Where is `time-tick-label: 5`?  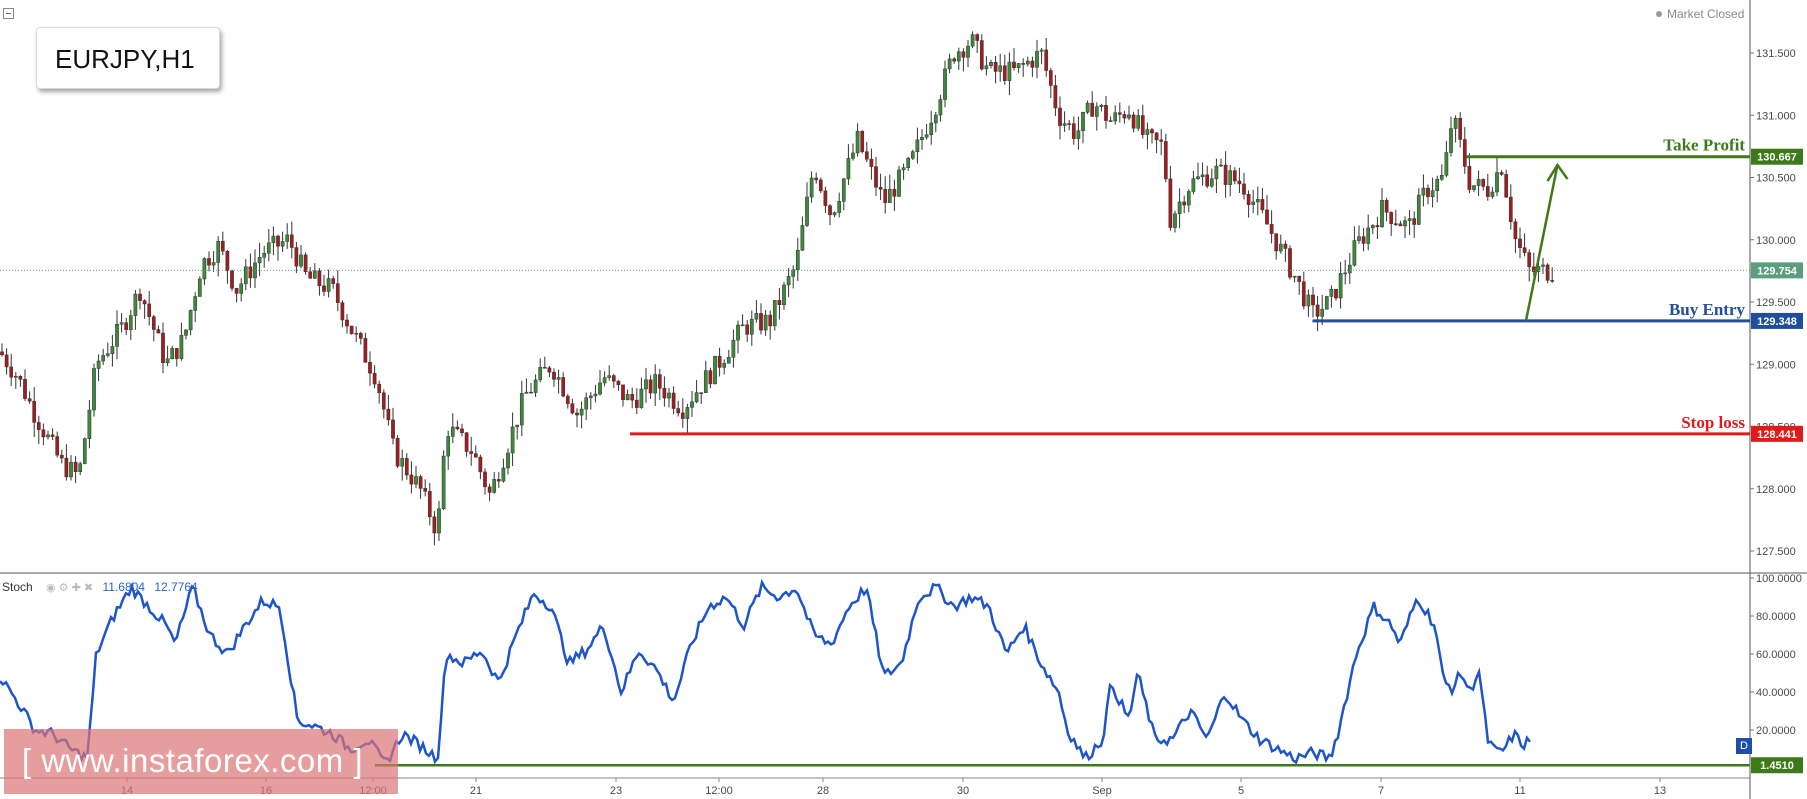
time-tick-label: 5 is located at coordinates (1241, 791).